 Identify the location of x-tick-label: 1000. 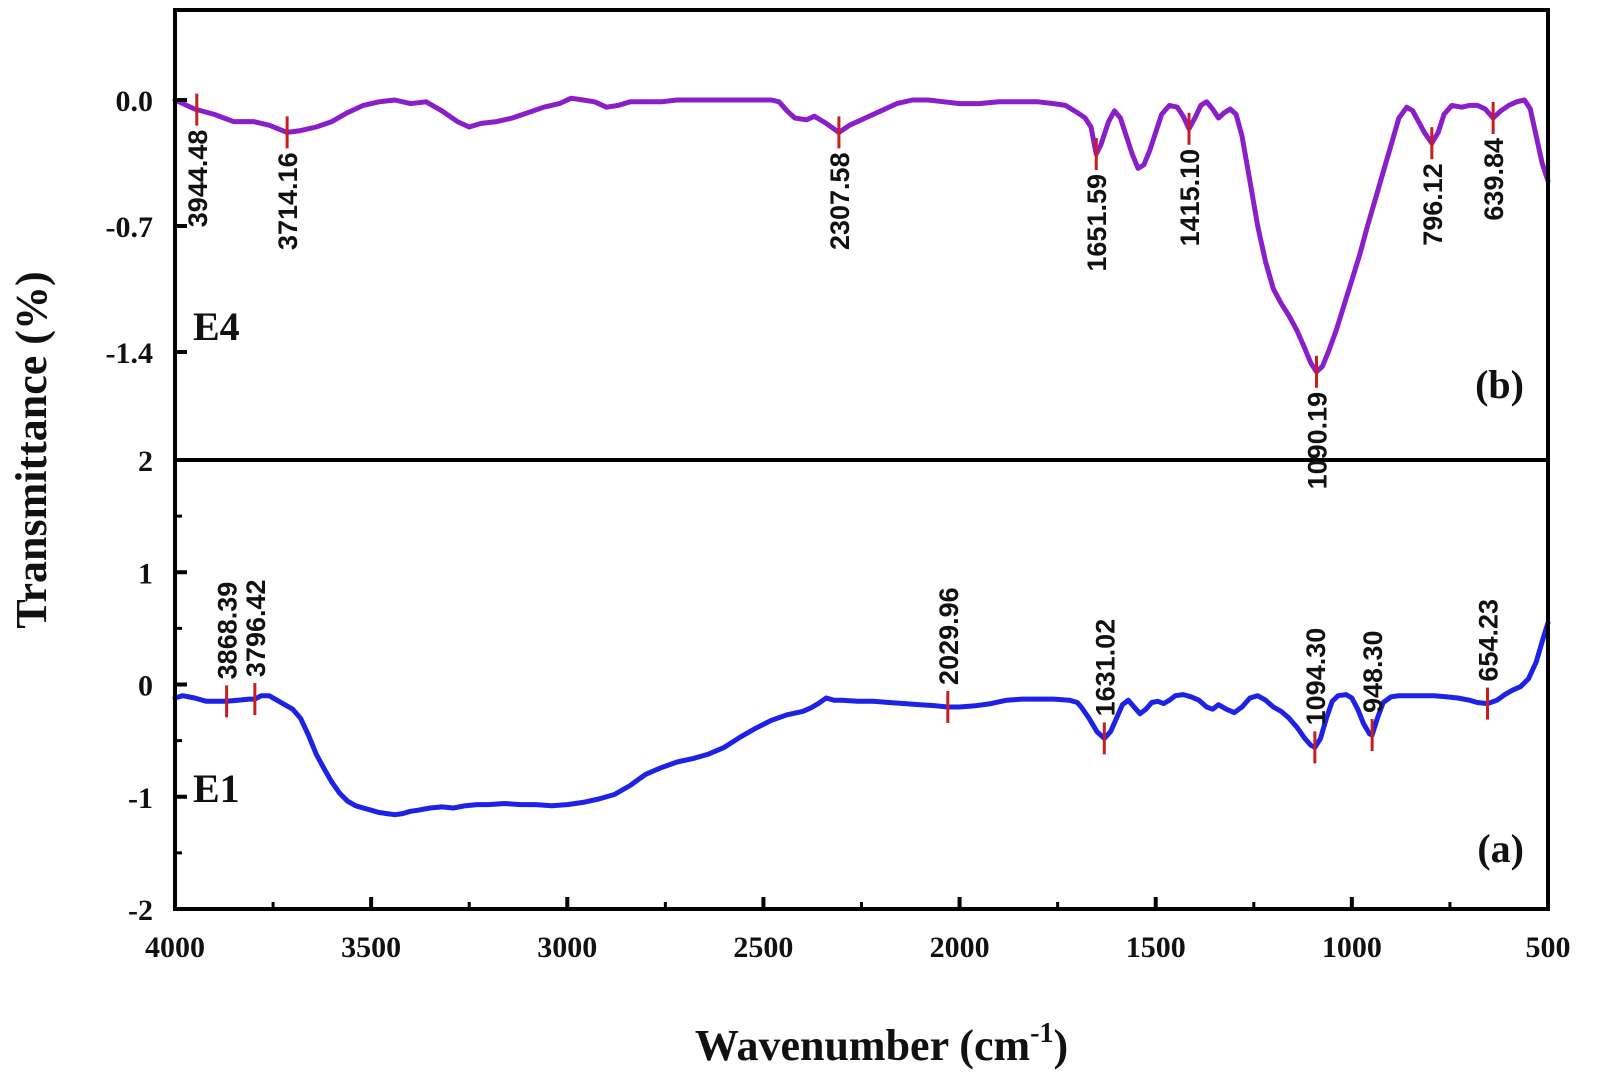
(1352, 947).